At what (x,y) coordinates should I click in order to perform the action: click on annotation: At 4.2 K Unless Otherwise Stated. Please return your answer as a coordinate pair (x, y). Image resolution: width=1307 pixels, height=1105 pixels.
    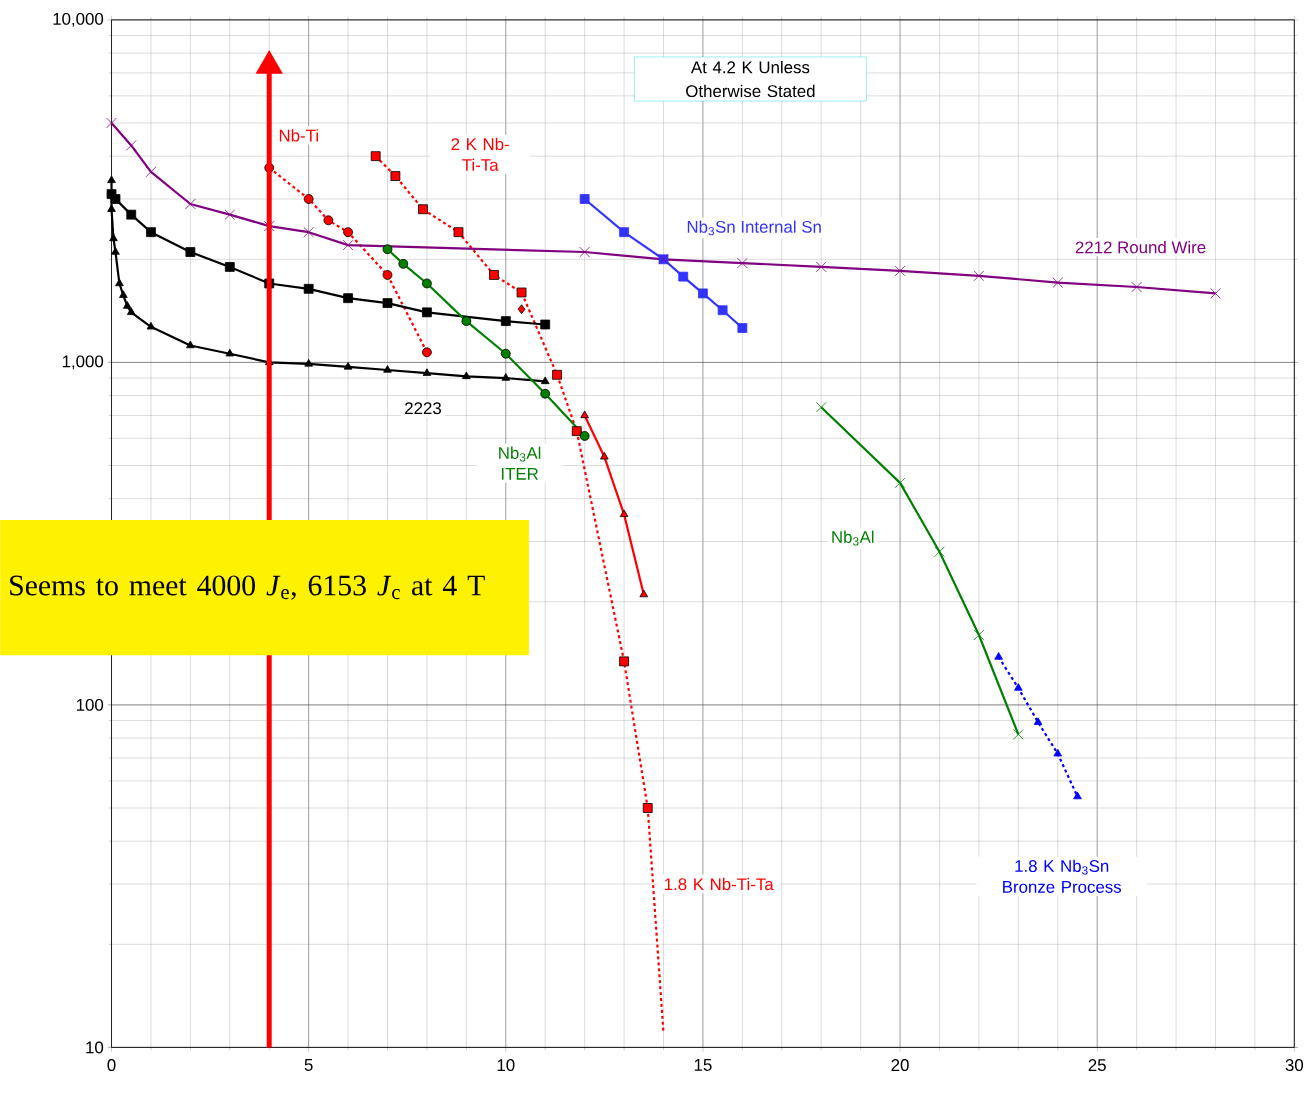
    Looking at the image, I should click on (750, 79).